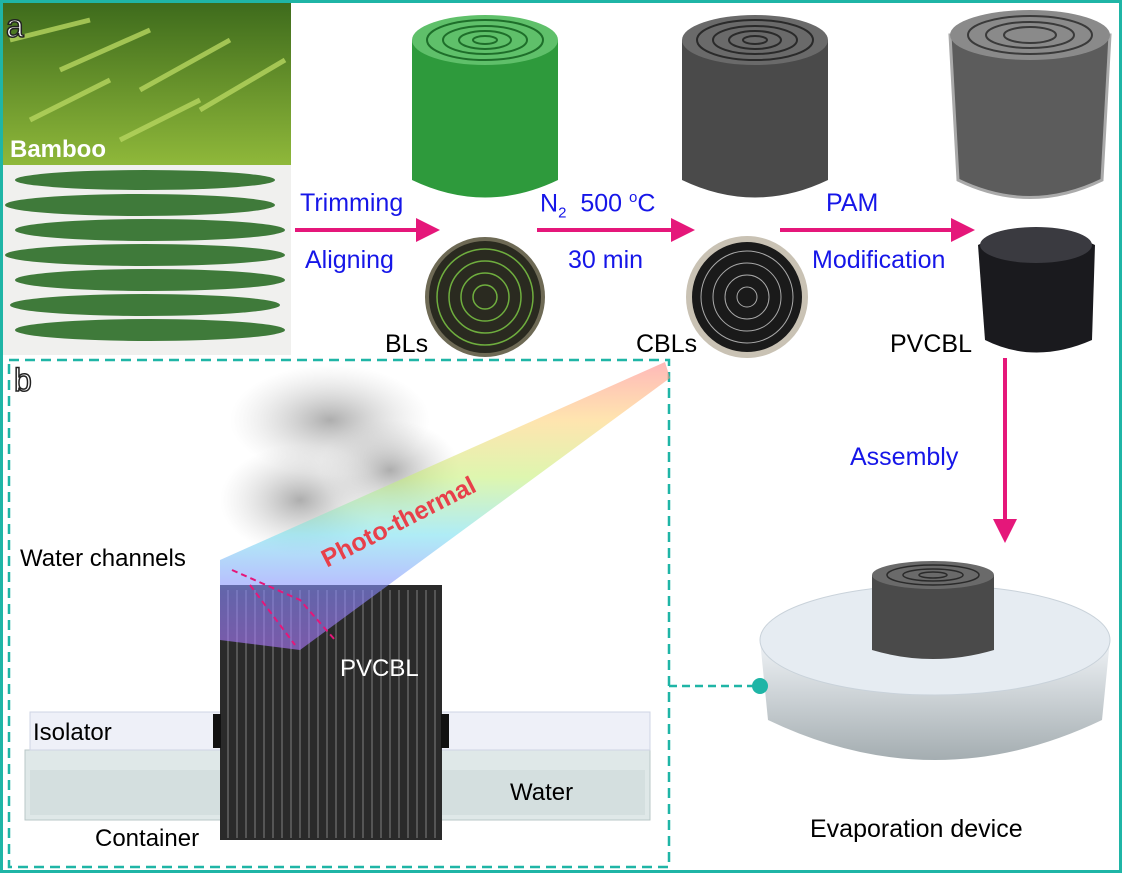 This screenshot has width=1125, height=876. Describe the element at coordinates (604, 203) in the screenshot. I see `temperature: 500` at that location.